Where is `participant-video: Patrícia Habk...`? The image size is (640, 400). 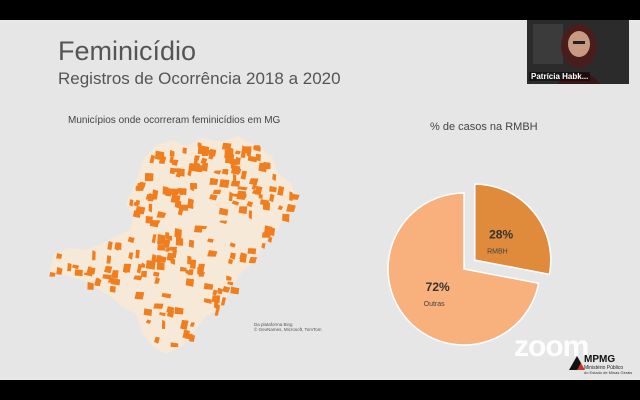 participant-video: Patrícia Habk... is located at coordinates (578, 52).